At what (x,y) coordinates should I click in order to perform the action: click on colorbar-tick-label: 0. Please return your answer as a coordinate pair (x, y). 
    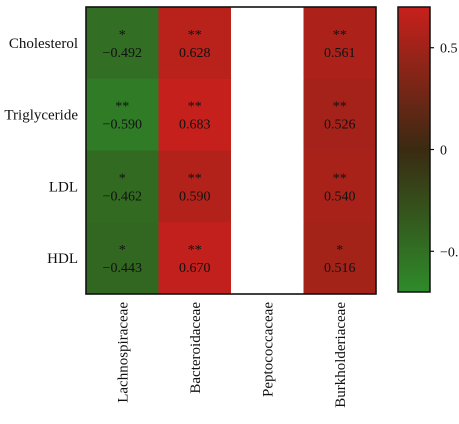
    Looking at the image, I should click on (443, 151).